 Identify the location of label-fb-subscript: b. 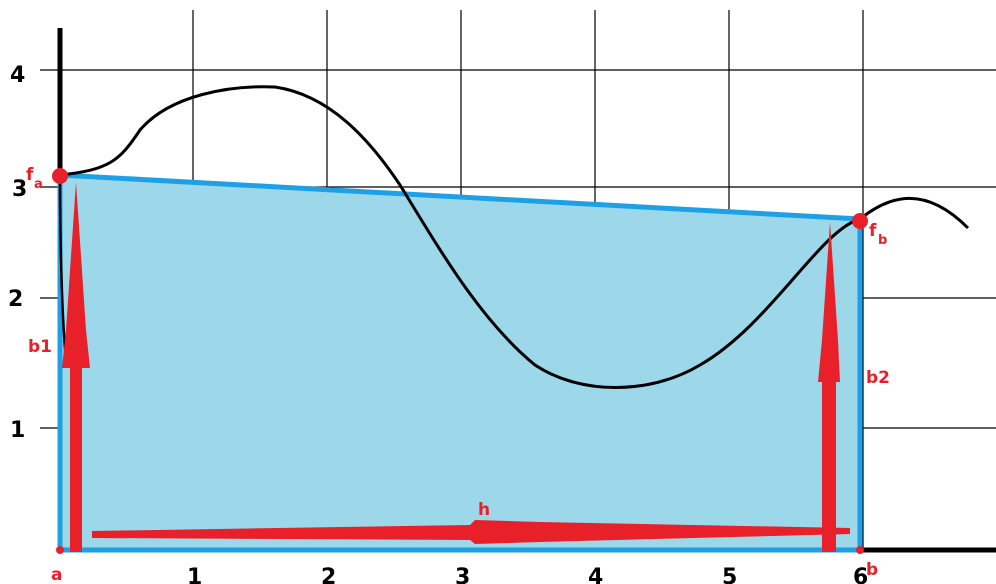
(882, 240).